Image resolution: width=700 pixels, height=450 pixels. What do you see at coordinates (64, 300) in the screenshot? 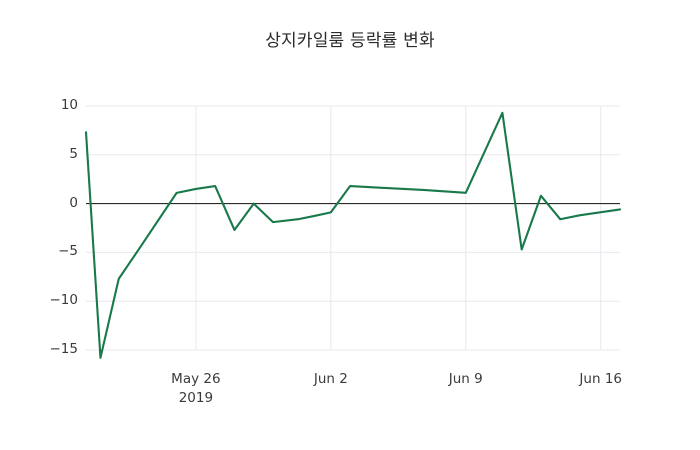
I see `y-tick-label: −10` at bounding box center [64, 300].